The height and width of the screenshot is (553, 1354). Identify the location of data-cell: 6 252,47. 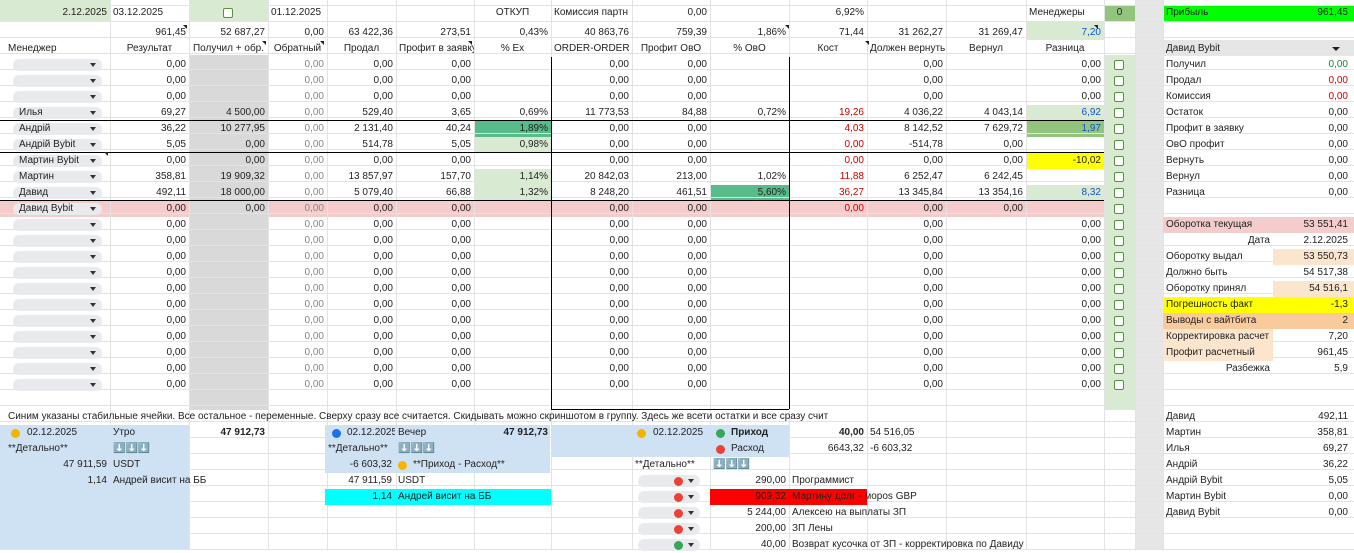
(923, 176).